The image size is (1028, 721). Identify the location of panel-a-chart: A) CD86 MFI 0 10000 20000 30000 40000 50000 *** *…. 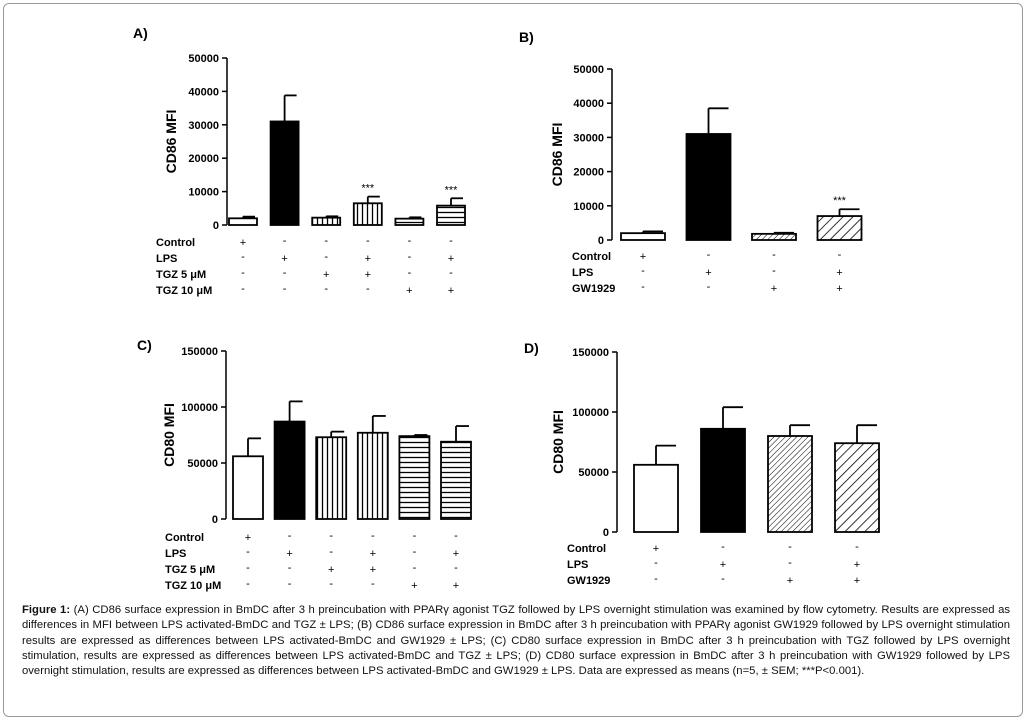
(299, 161).